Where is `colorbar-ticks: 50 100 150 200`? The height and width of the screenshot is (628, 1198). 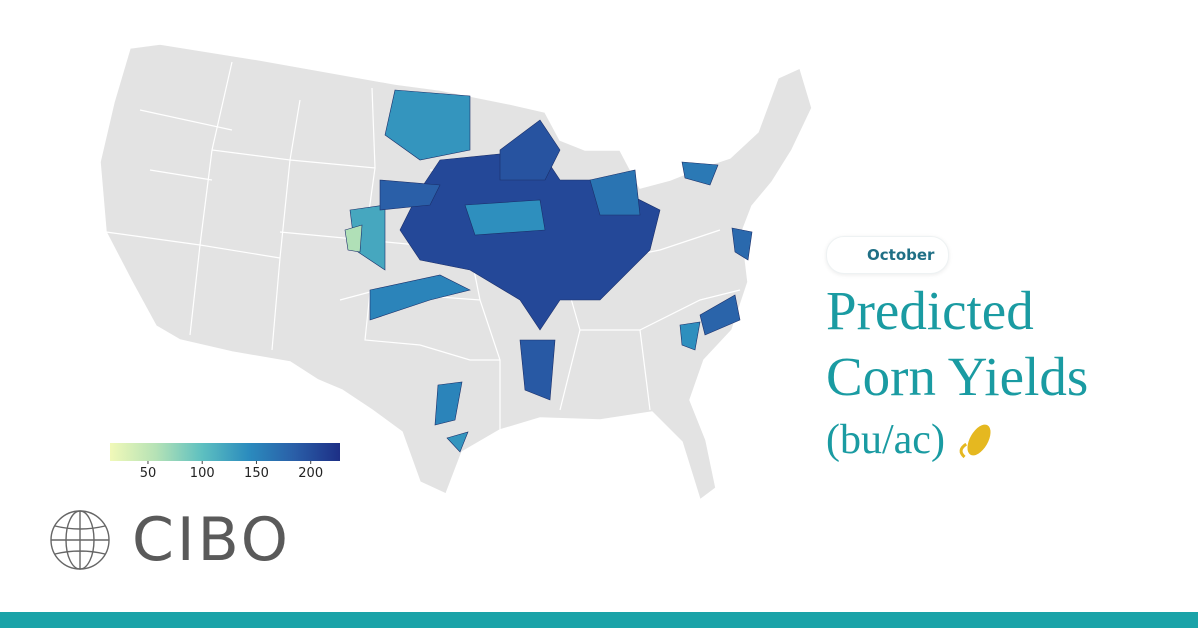 colorbar-ticks: 50 100 150 200 is located at coordinates (231, 471).